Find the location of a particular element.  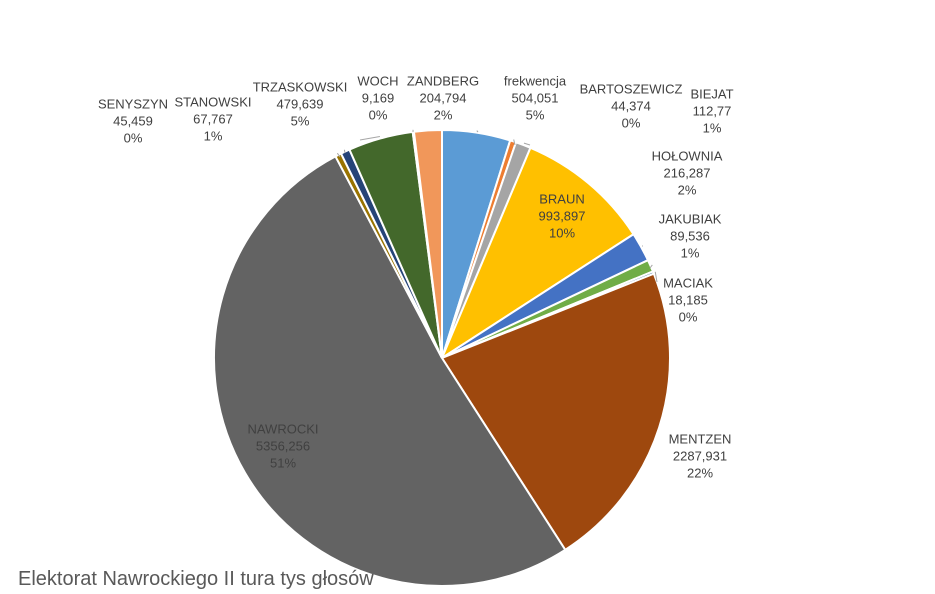

data-label: 10% is located at coordinates (562, 232).